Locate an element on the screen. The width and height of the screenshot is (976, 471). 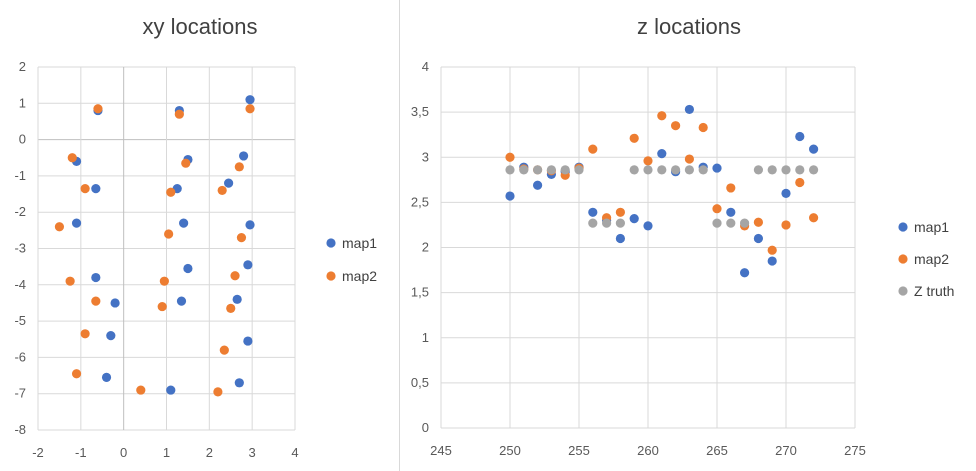
x-tick-label: -1 is located at coordinates (81, 452).